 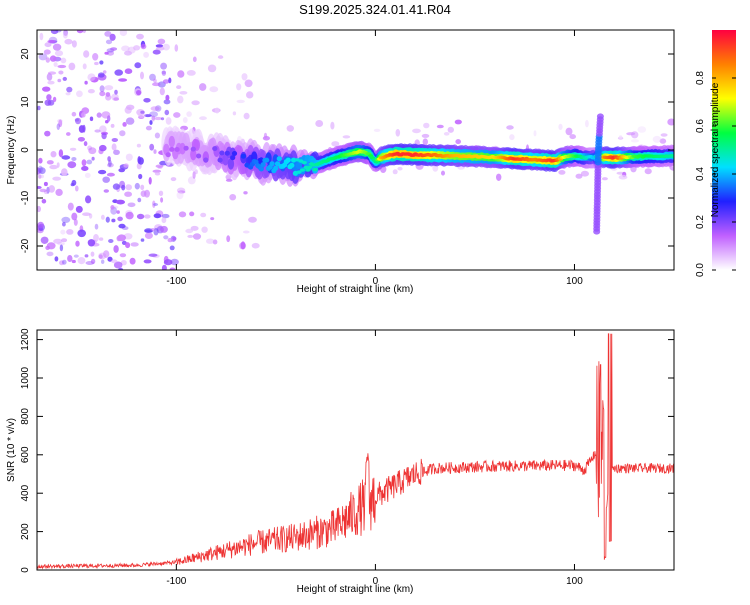 What do you see at coordinates (25, 245) in the screenshot?
I see `y-tick-label: -20` at bounding box center [25, 245].